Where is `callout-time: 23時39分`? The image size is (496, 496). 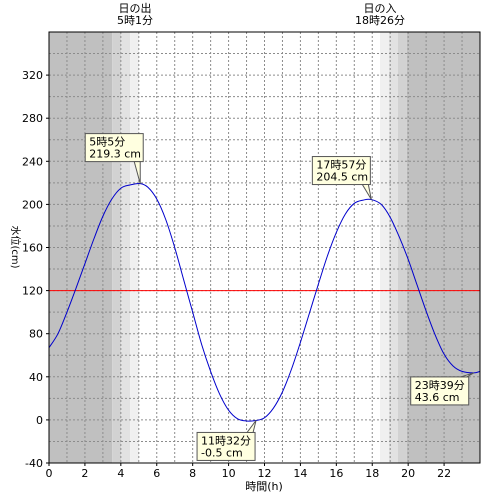
callout-time: 23時39分 is located at coordinates (440, 385).